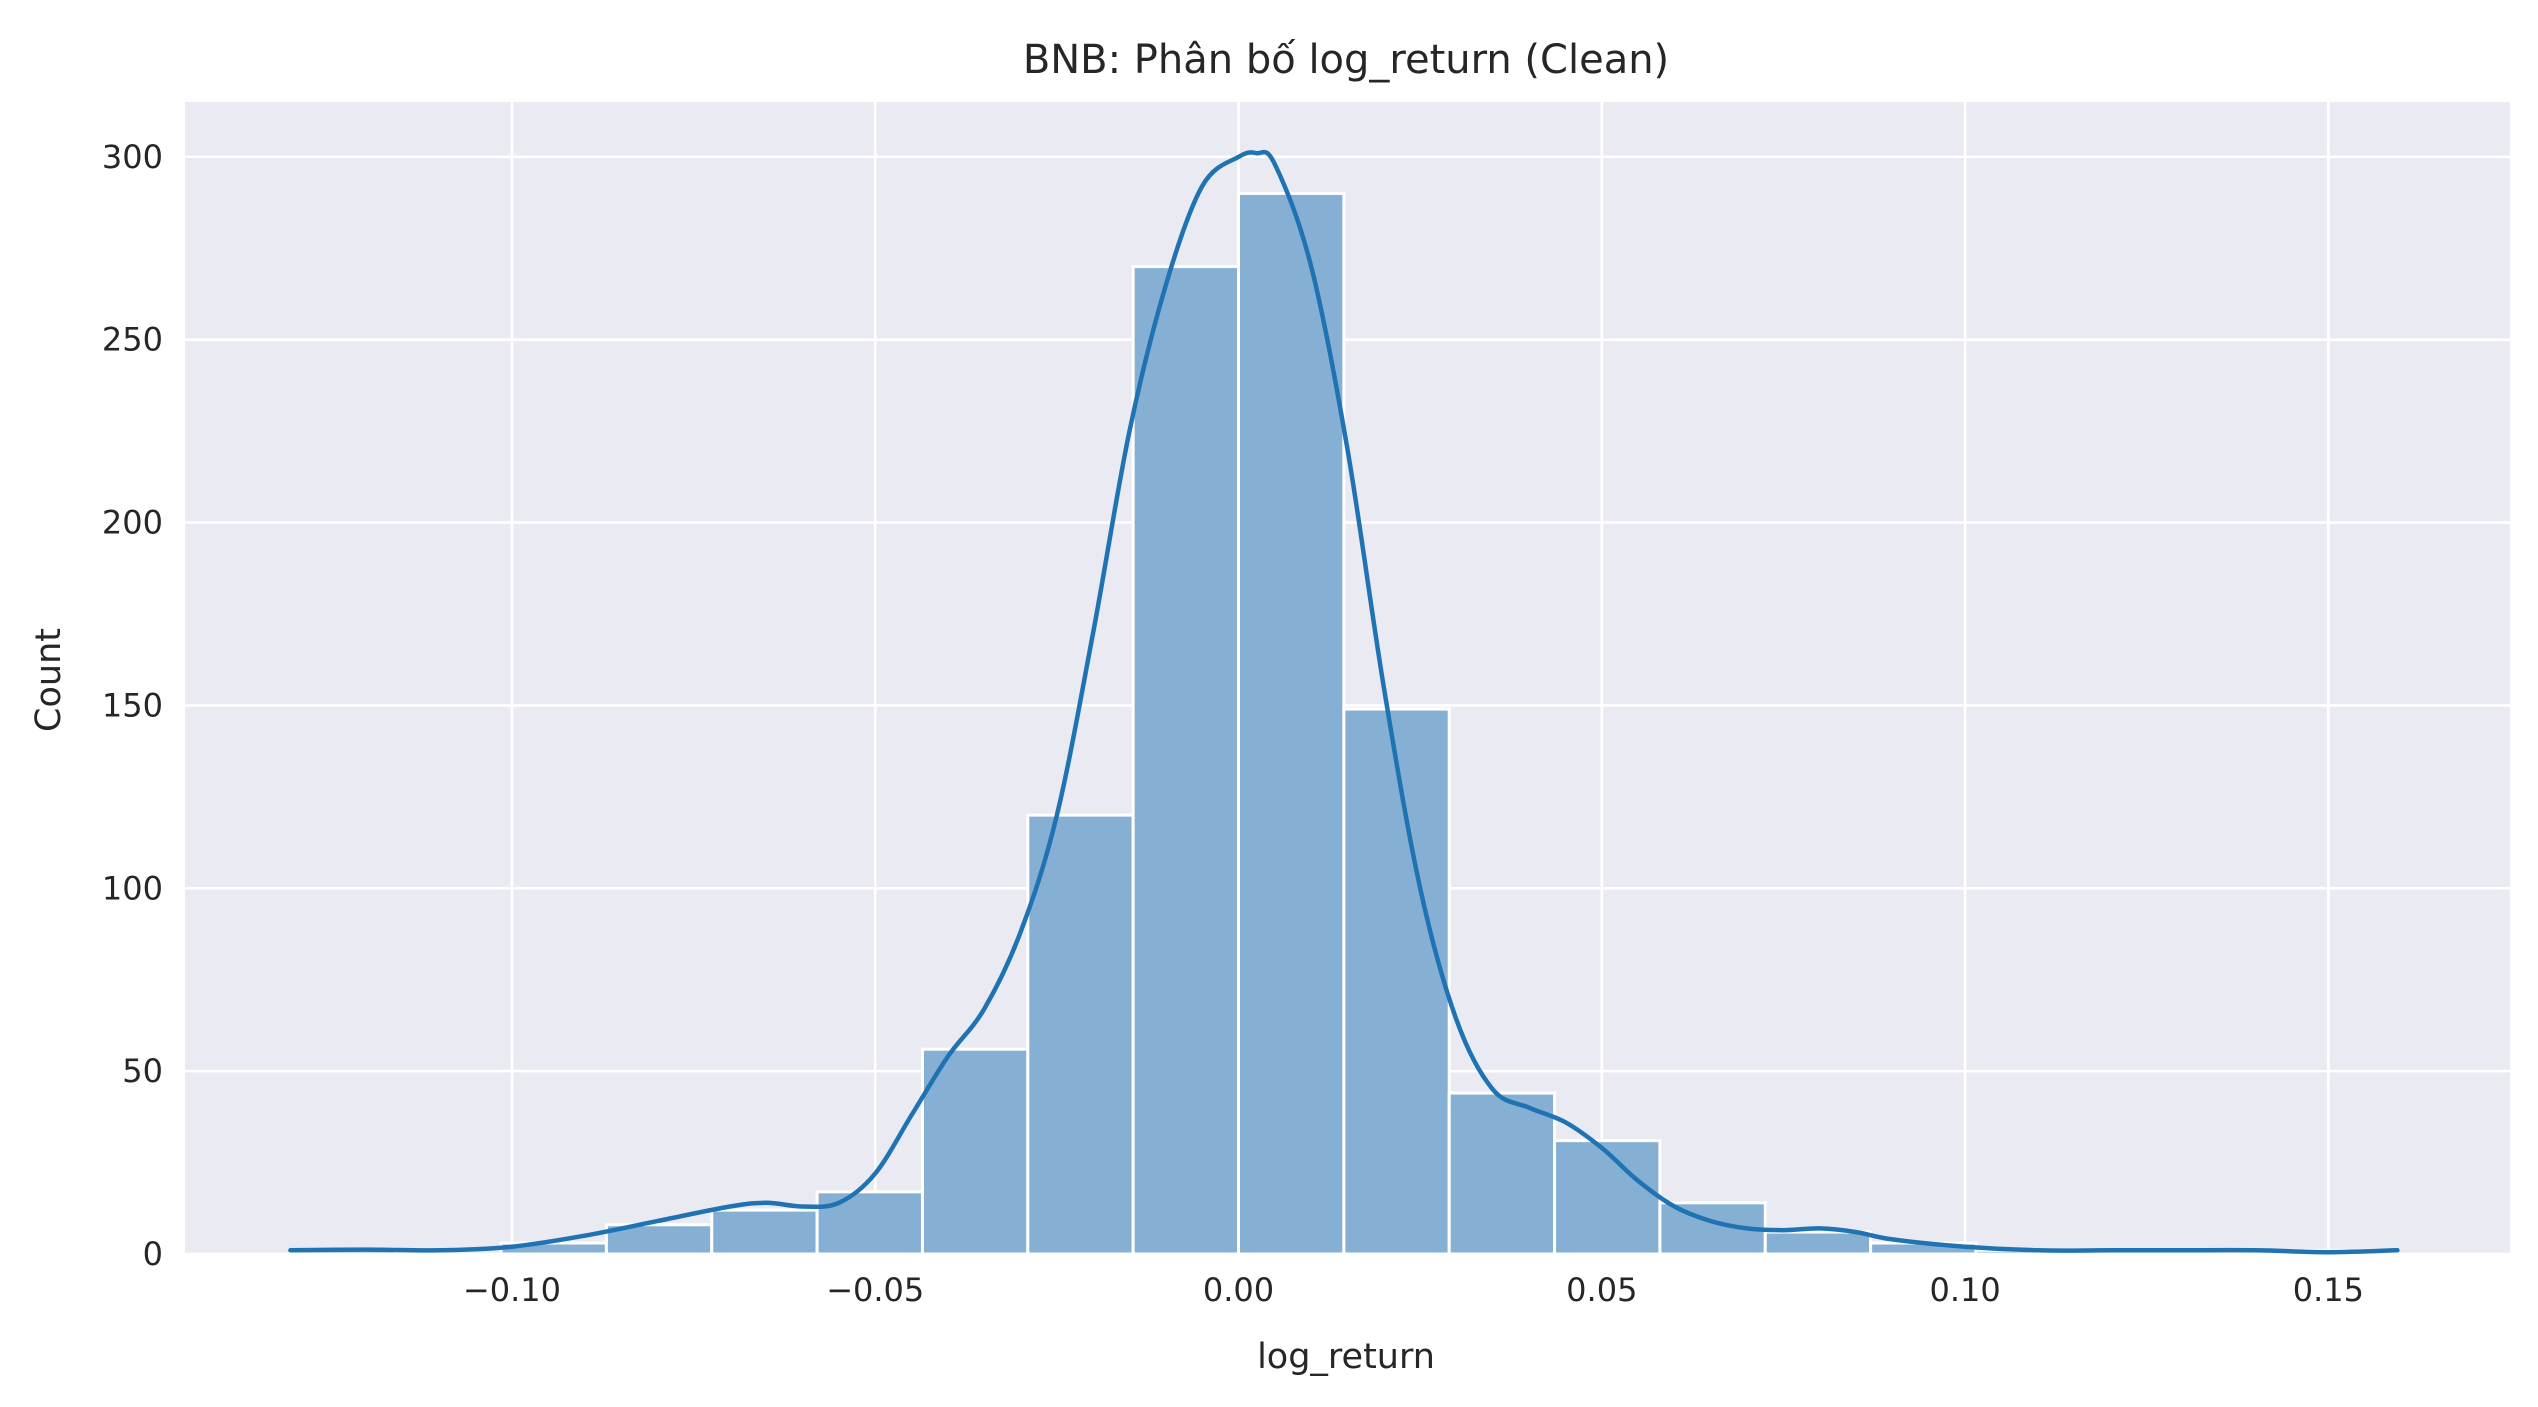 This screenshot has width=2538, height=1407. I want to click on y-tick-label: 300, so click(132, 157).